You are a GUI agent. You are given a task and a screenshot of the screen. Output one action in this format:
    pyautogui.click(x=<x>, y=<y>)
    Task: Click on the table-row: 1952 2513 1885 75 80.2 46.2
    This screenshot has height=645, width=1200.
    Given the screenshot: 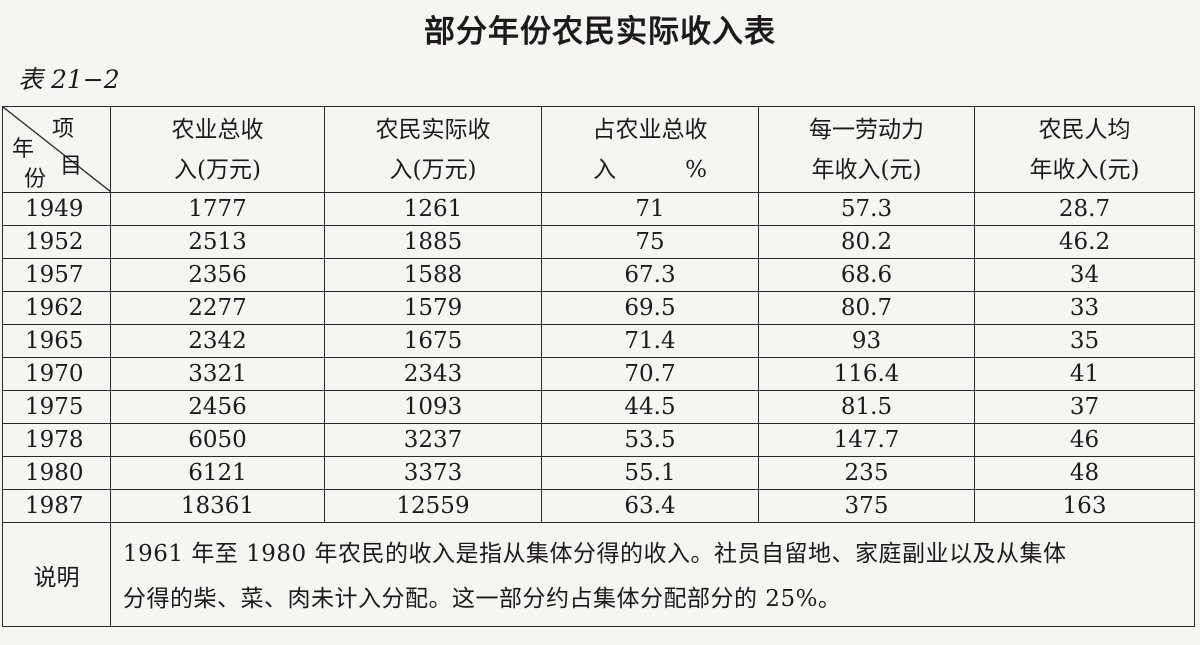 What is the action you would take?
    pyautogui.click(x=598, y=242)
    